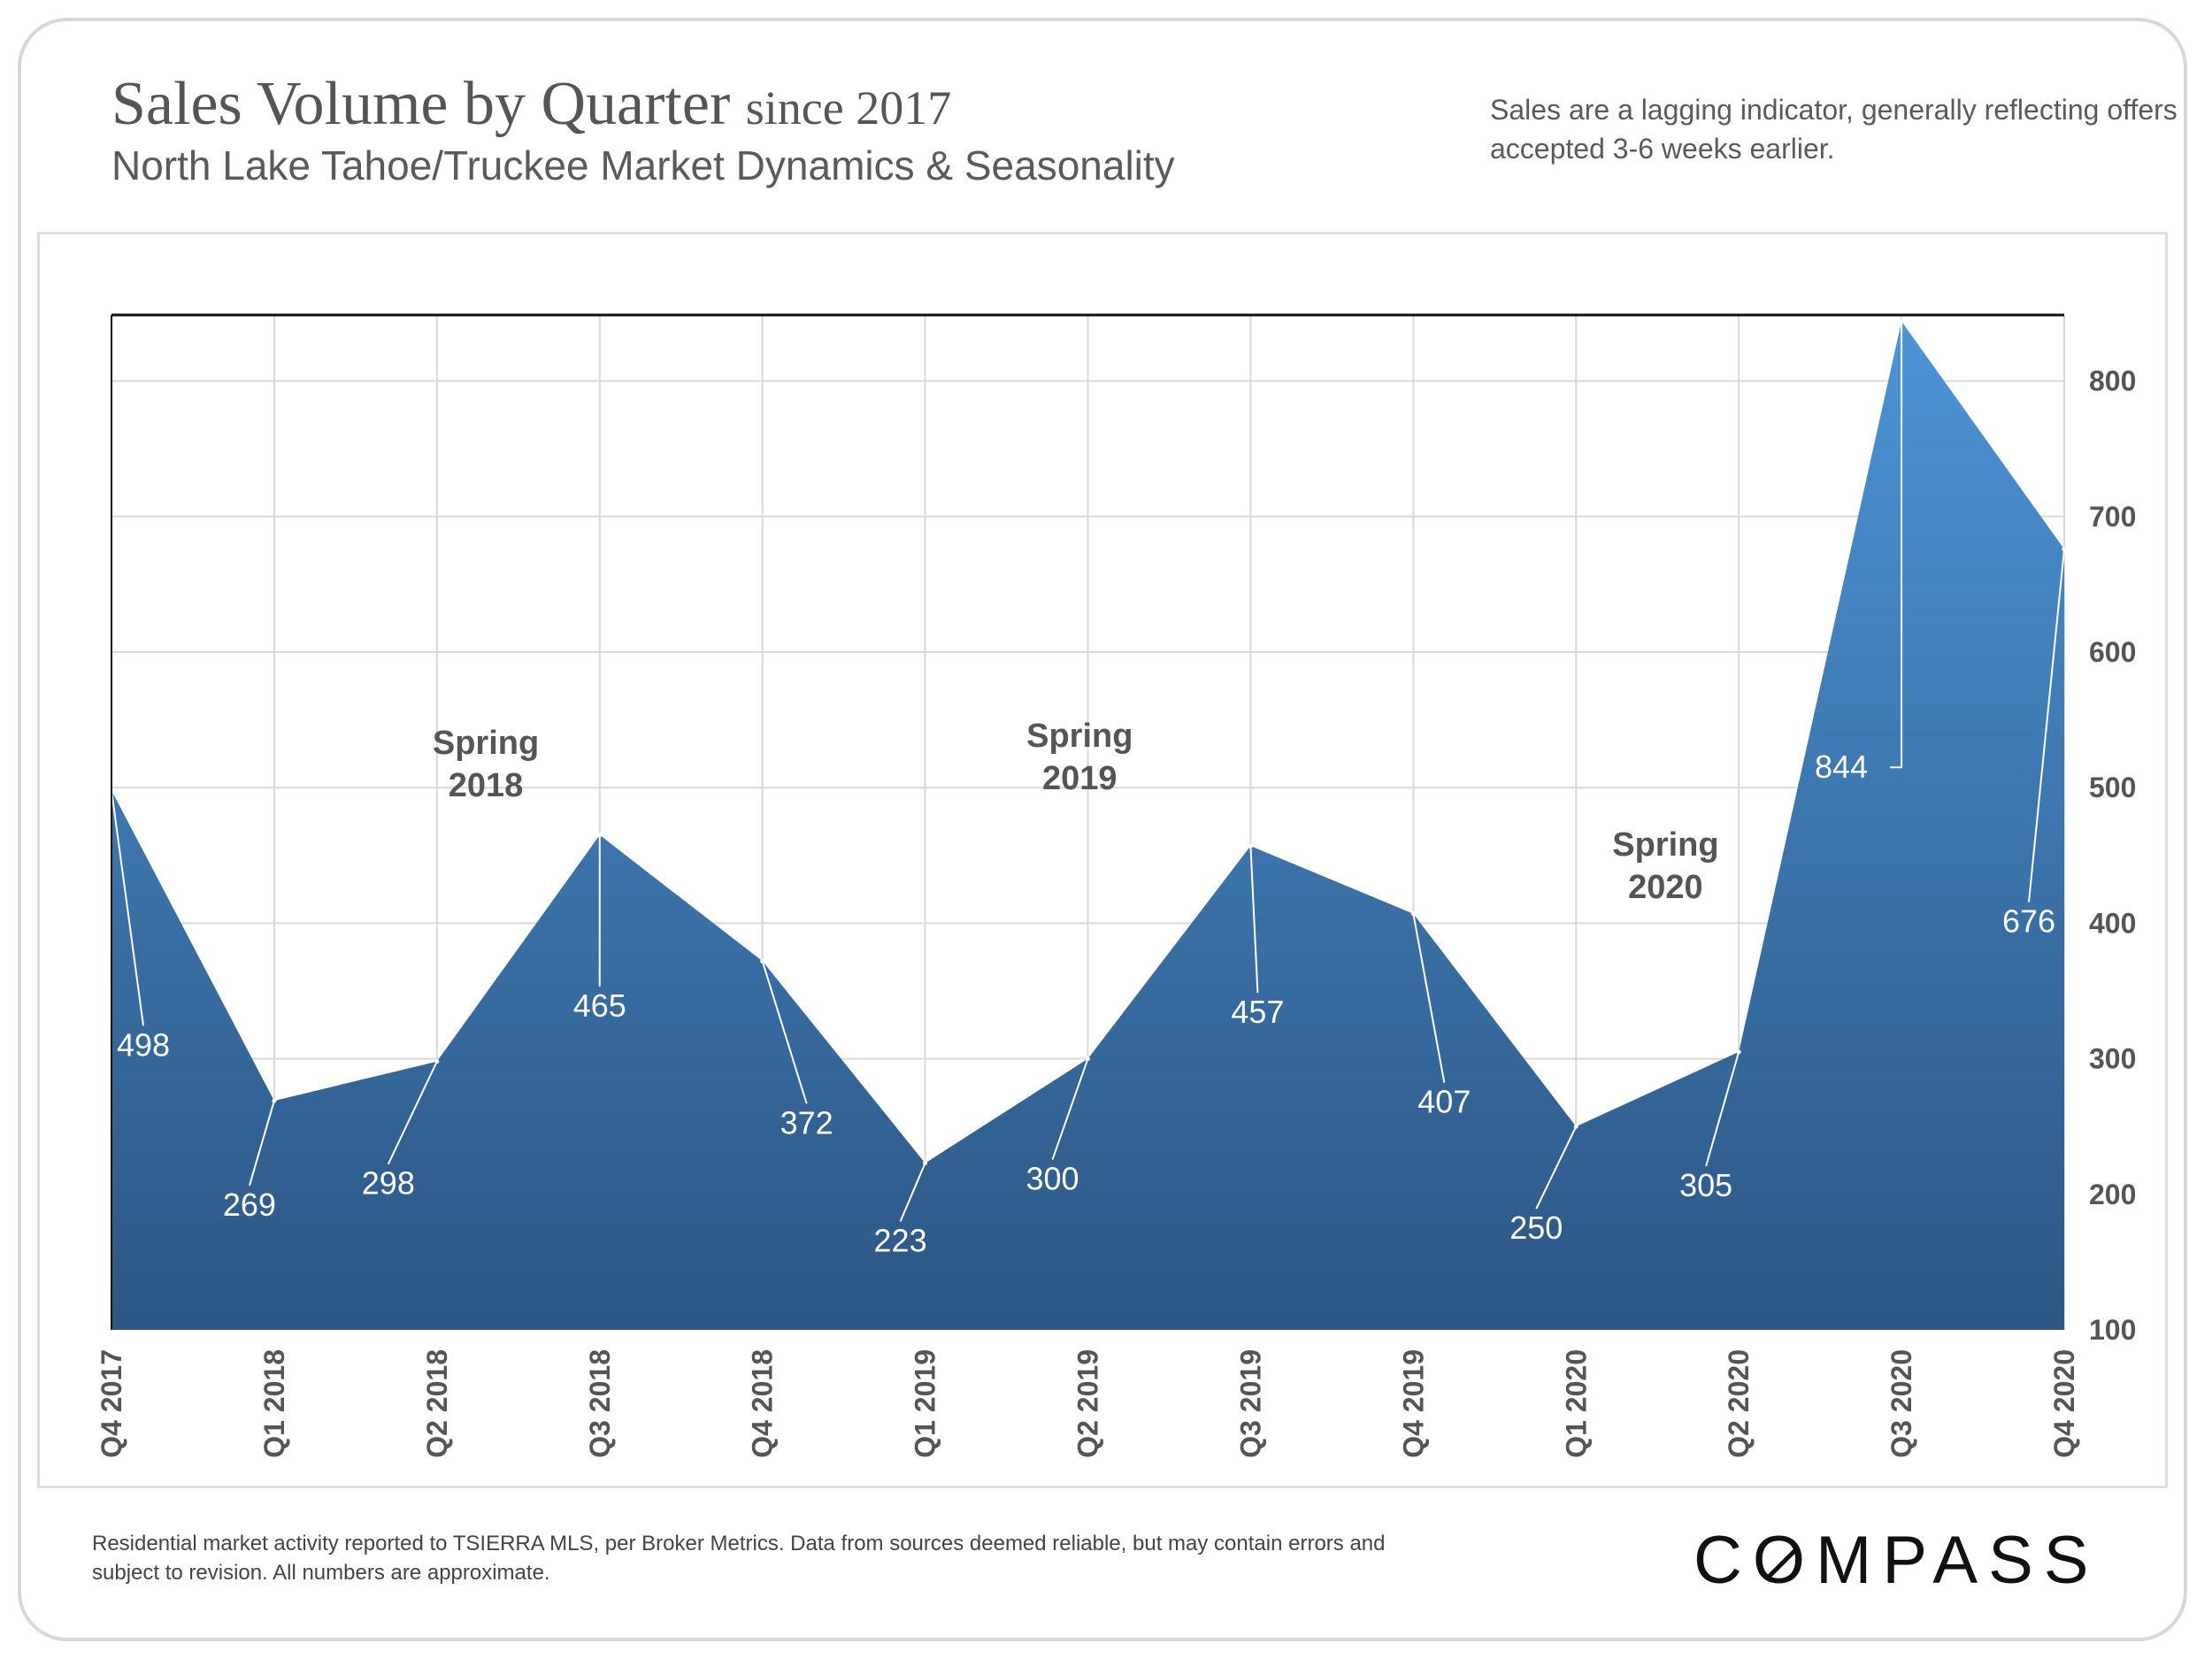 The image size is (2212, 1659). I want to click on y-tick-label: 100, so click(2113, 1330).